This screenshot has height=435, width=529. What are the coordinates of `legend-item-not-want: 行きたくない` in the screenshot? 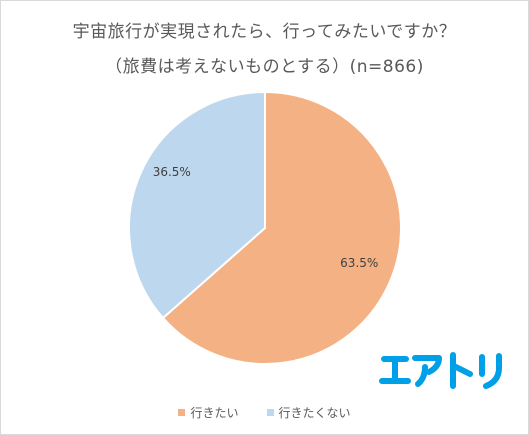 It's located at (308, 412).